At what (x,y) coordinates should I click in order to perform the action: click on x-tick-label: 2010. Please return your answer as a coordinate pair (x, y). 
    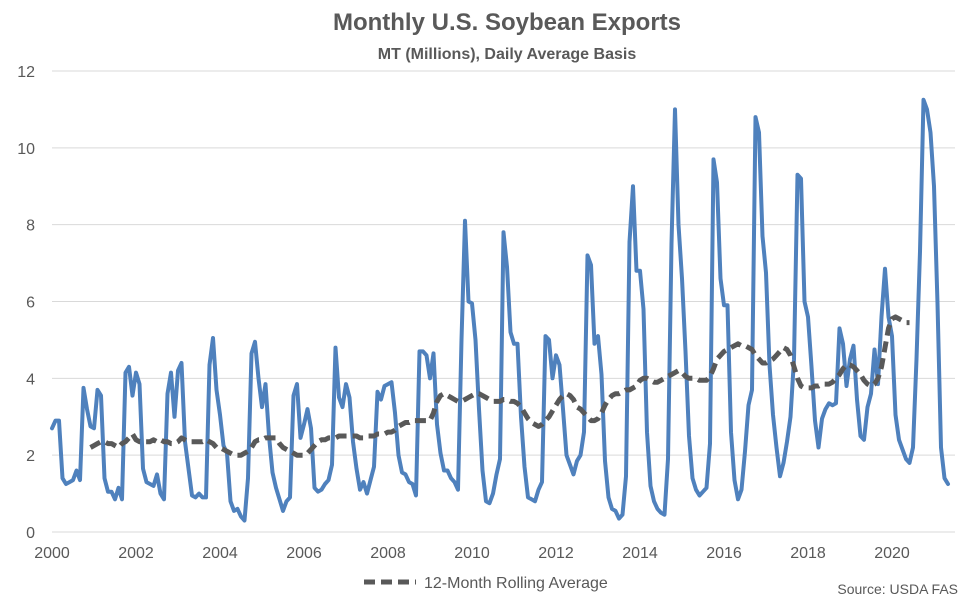
    Looking at the image, I should click on (472, 553).